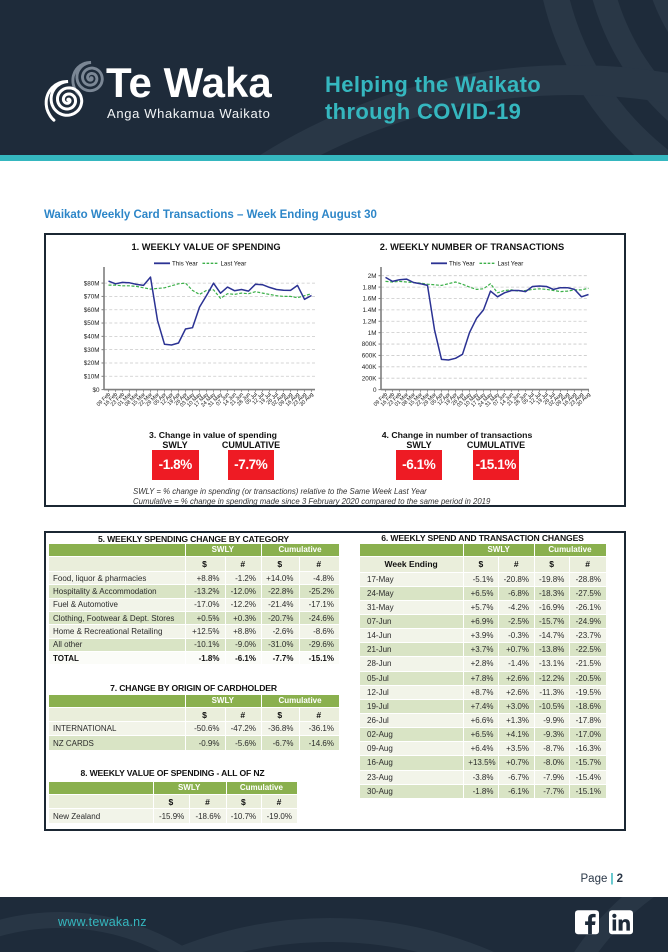 The height and width of the screenshot is (952, 668). Describe the element at coordinates (243, 644) in the screenshot. I see `row-value-cell: -9.0%` at that location.